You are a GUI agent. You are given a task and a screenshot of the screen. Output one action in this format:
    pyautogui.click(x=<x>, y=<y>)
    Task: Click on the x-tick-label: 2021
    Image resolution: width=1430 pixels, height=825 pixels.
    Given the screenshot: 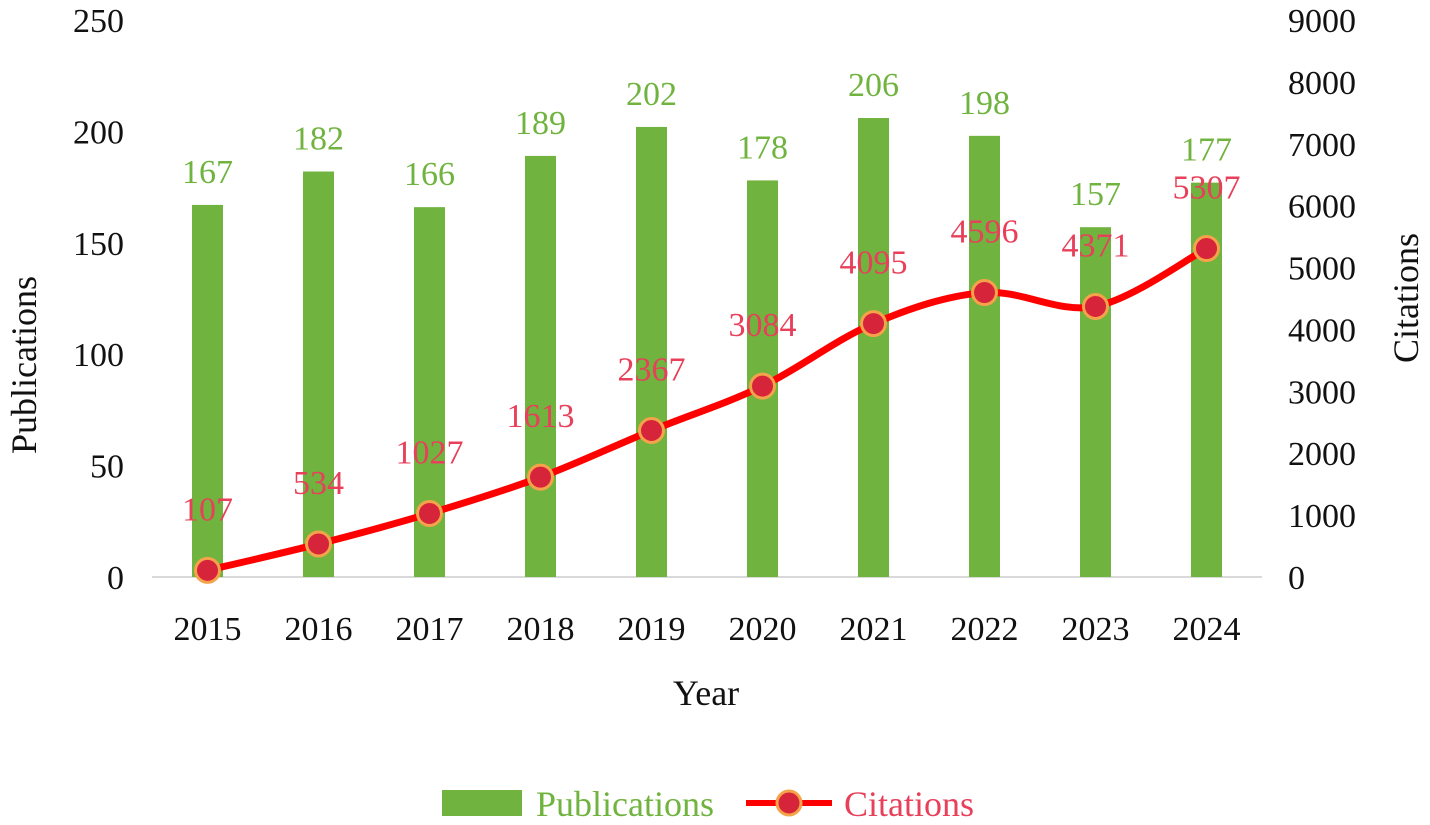 What is the action you would take?
    pyautogui.click(x=874, y=629)
    